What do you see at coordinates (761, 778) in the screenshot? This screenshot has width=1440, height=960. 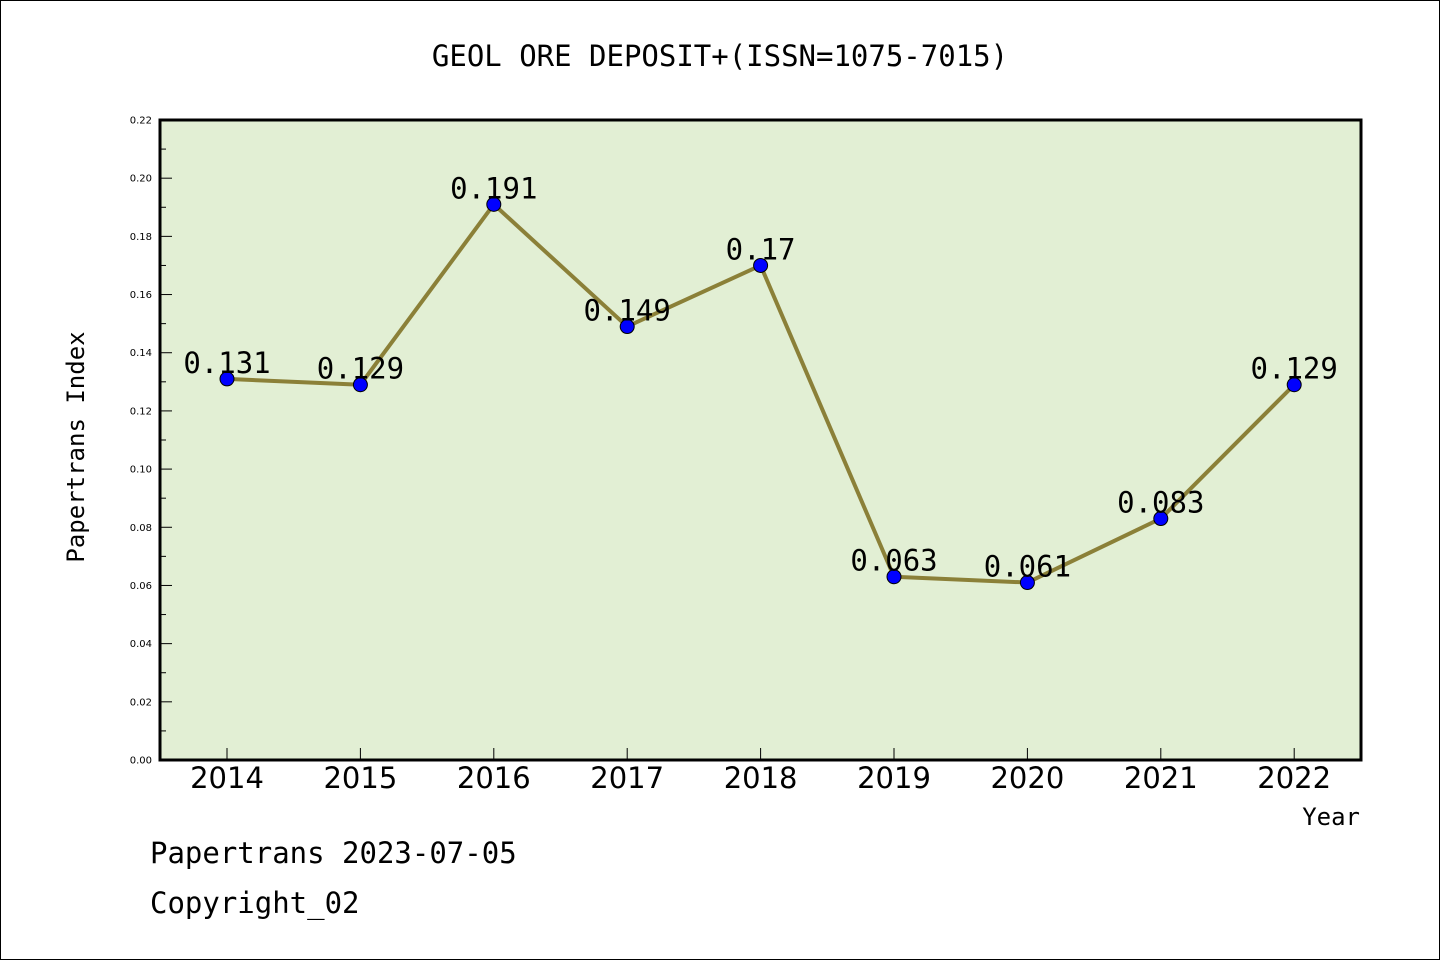 I see `x-tick-label: 2018` at bounding box center [761, 778].